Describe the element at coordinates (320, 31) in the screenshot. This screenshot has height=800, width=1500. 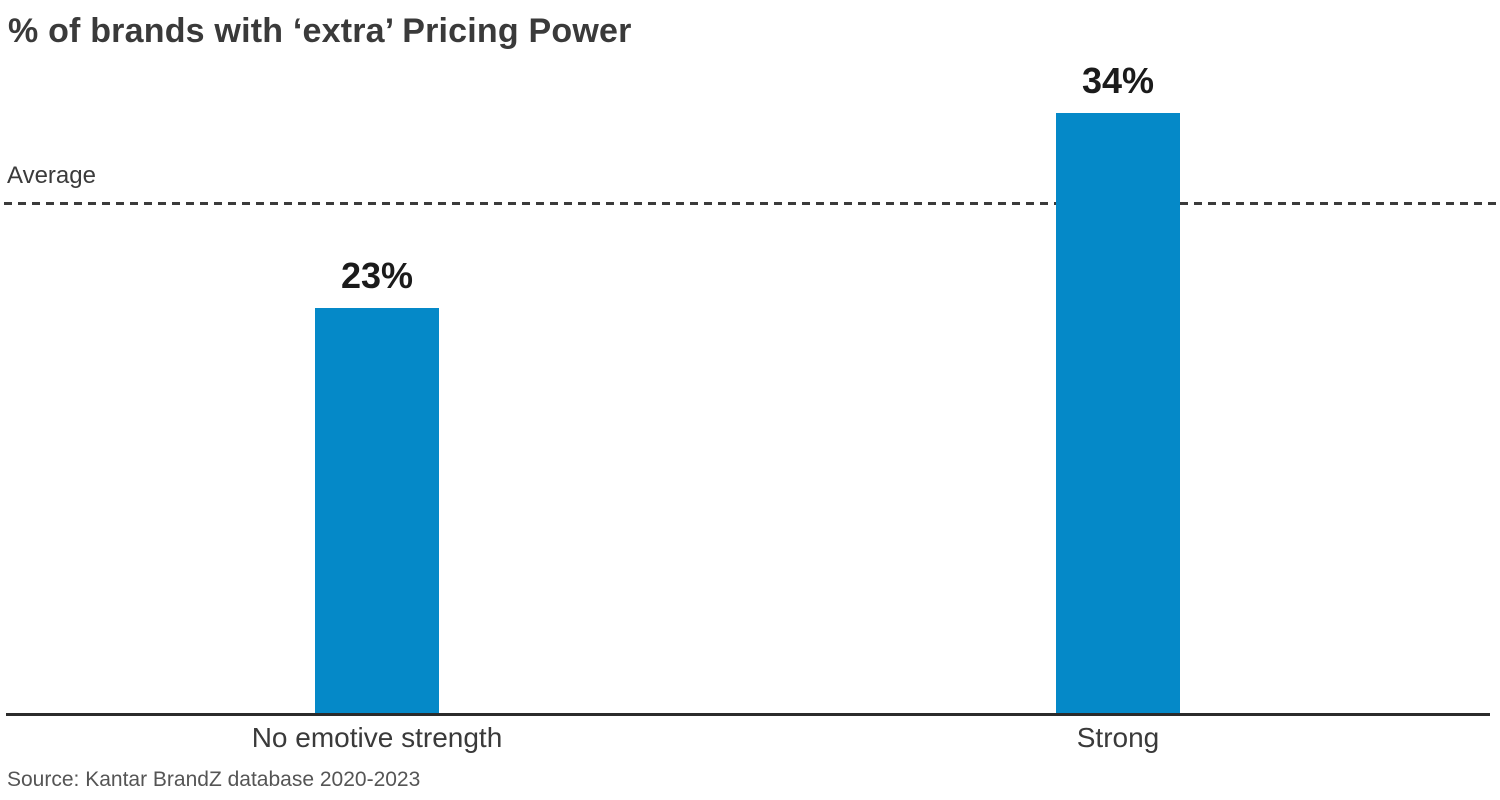
I see `chart-title: % of brands with ‘extra’ Pricing Power` at that location.